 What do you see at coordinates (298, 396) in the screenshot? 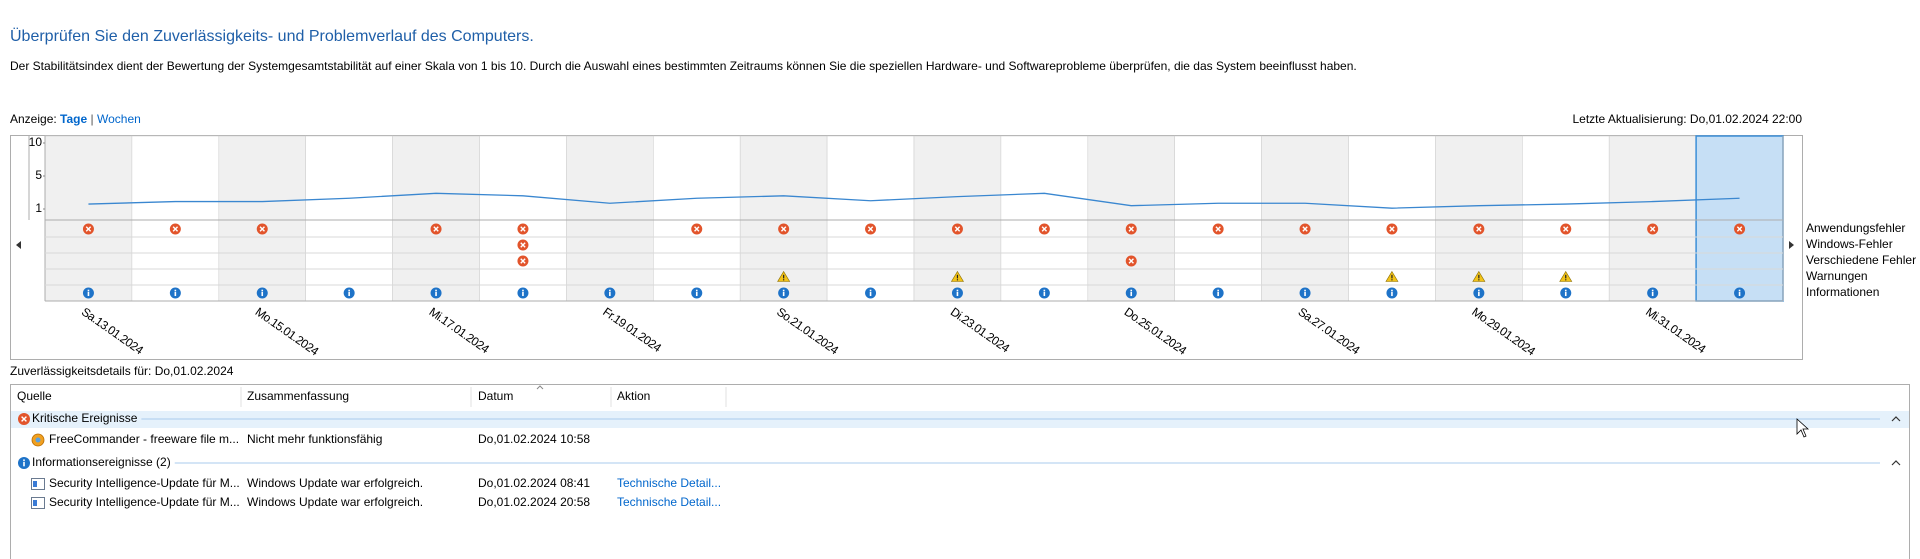
I see `column-header: Zusammenfassung` at bounding box center [298, 396].